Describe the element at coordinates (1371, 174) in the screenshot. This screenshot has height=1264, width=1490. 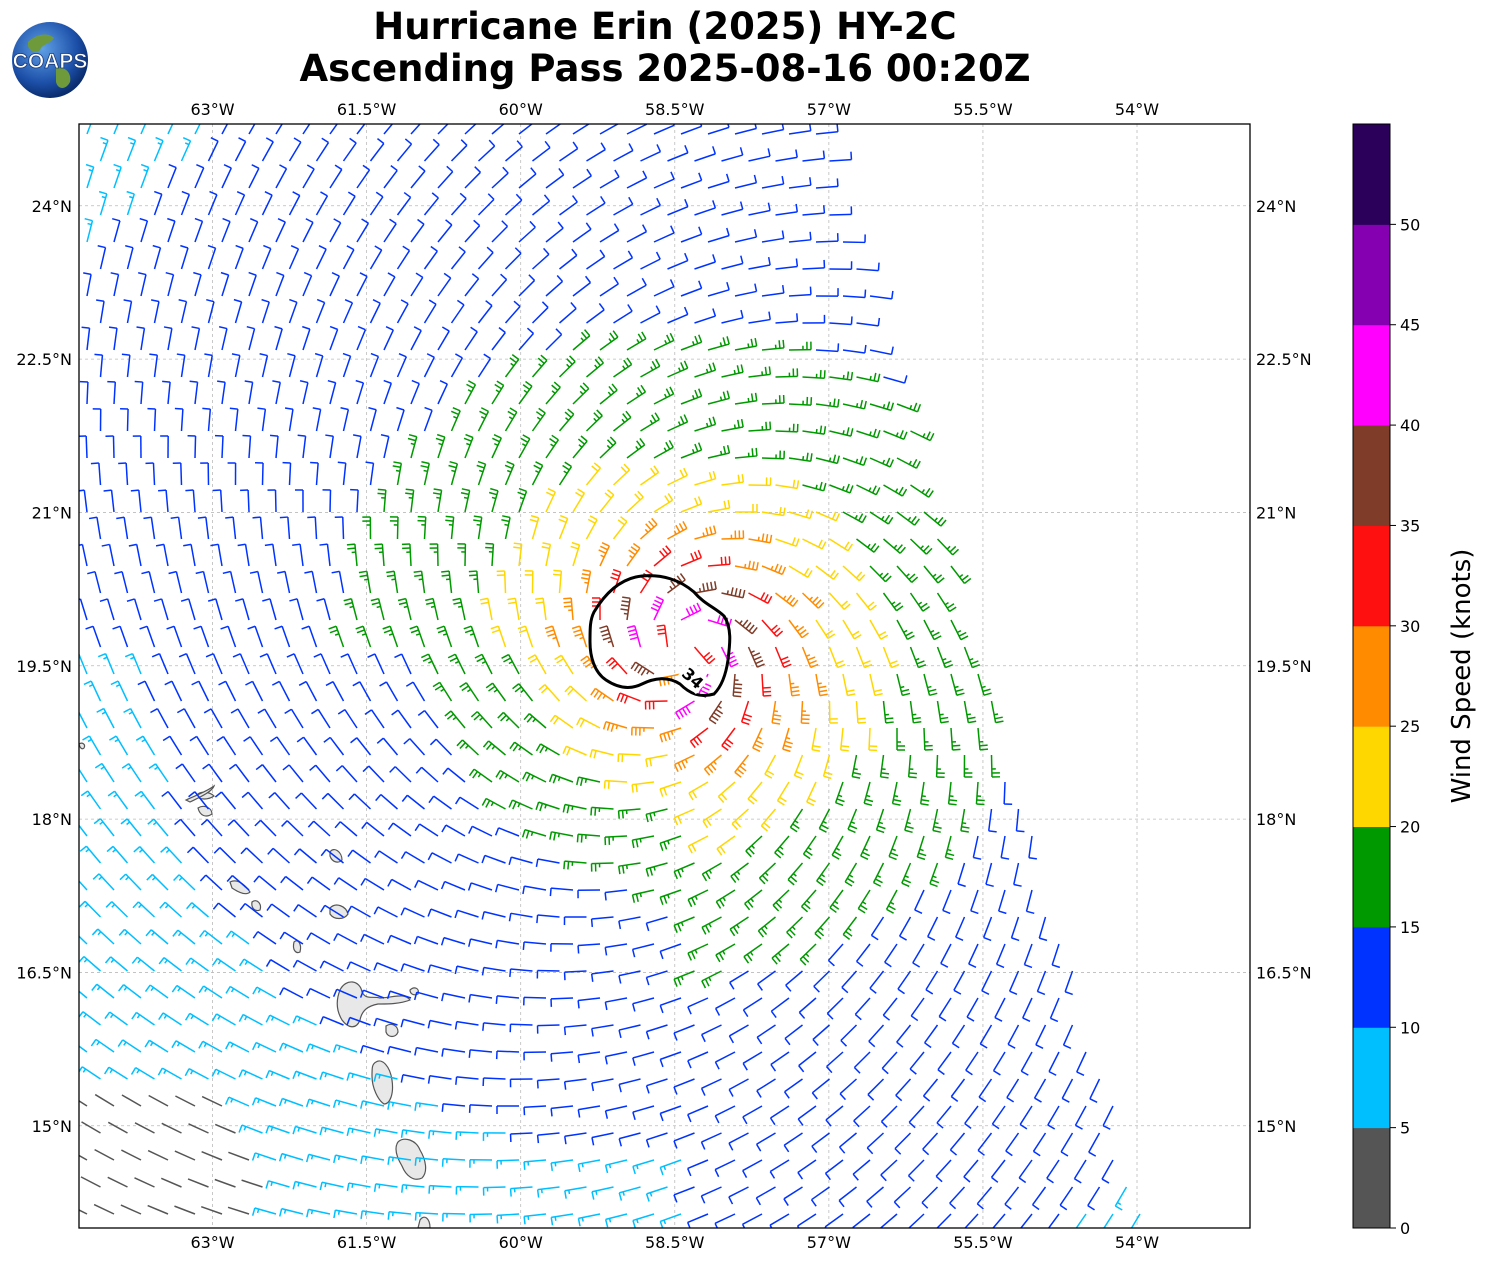
I see `colorbar-bin` at that location.